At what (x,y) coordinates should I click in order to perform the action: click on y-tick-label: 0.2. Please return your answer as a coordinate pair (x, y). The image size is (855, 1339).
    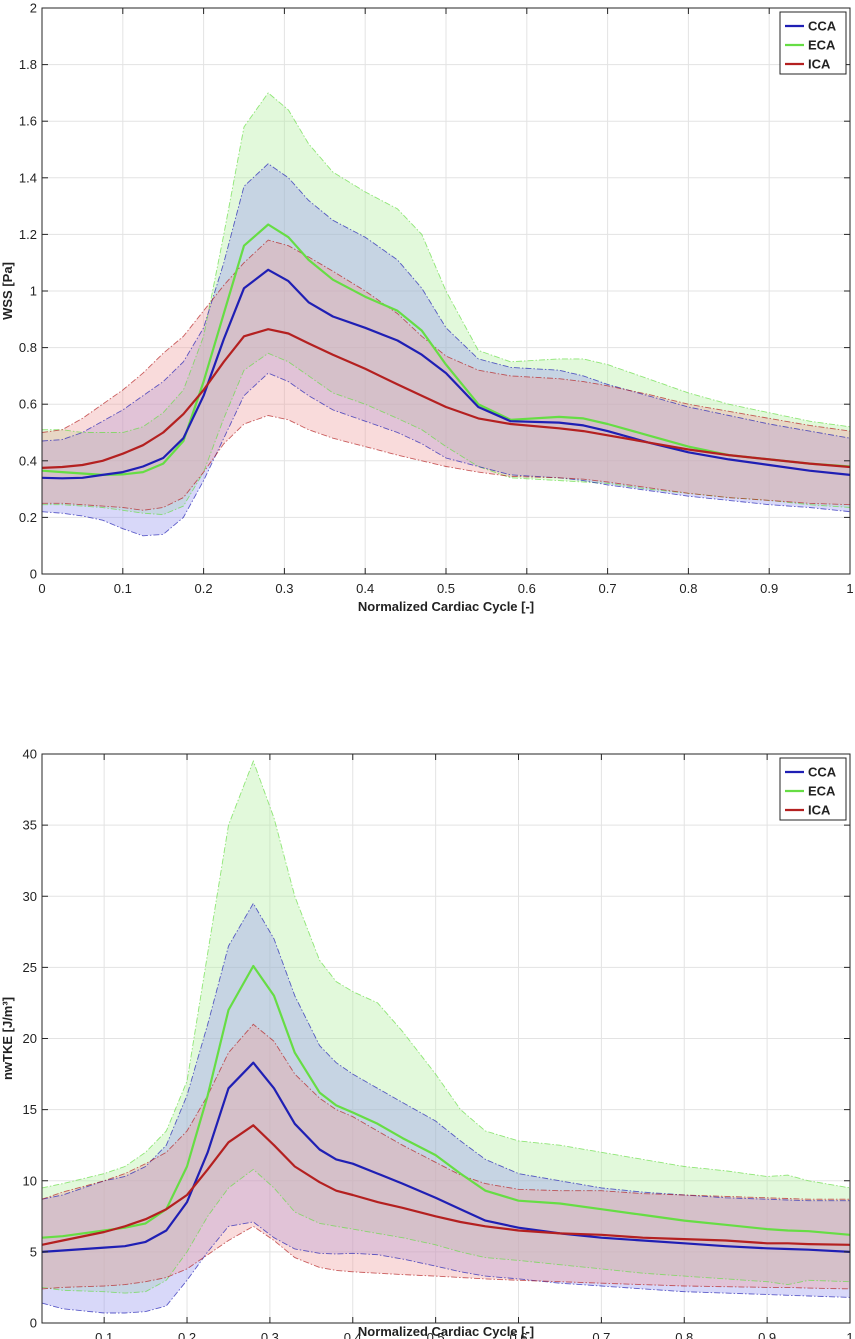
    Looking at the image, I should click on (28, 517).